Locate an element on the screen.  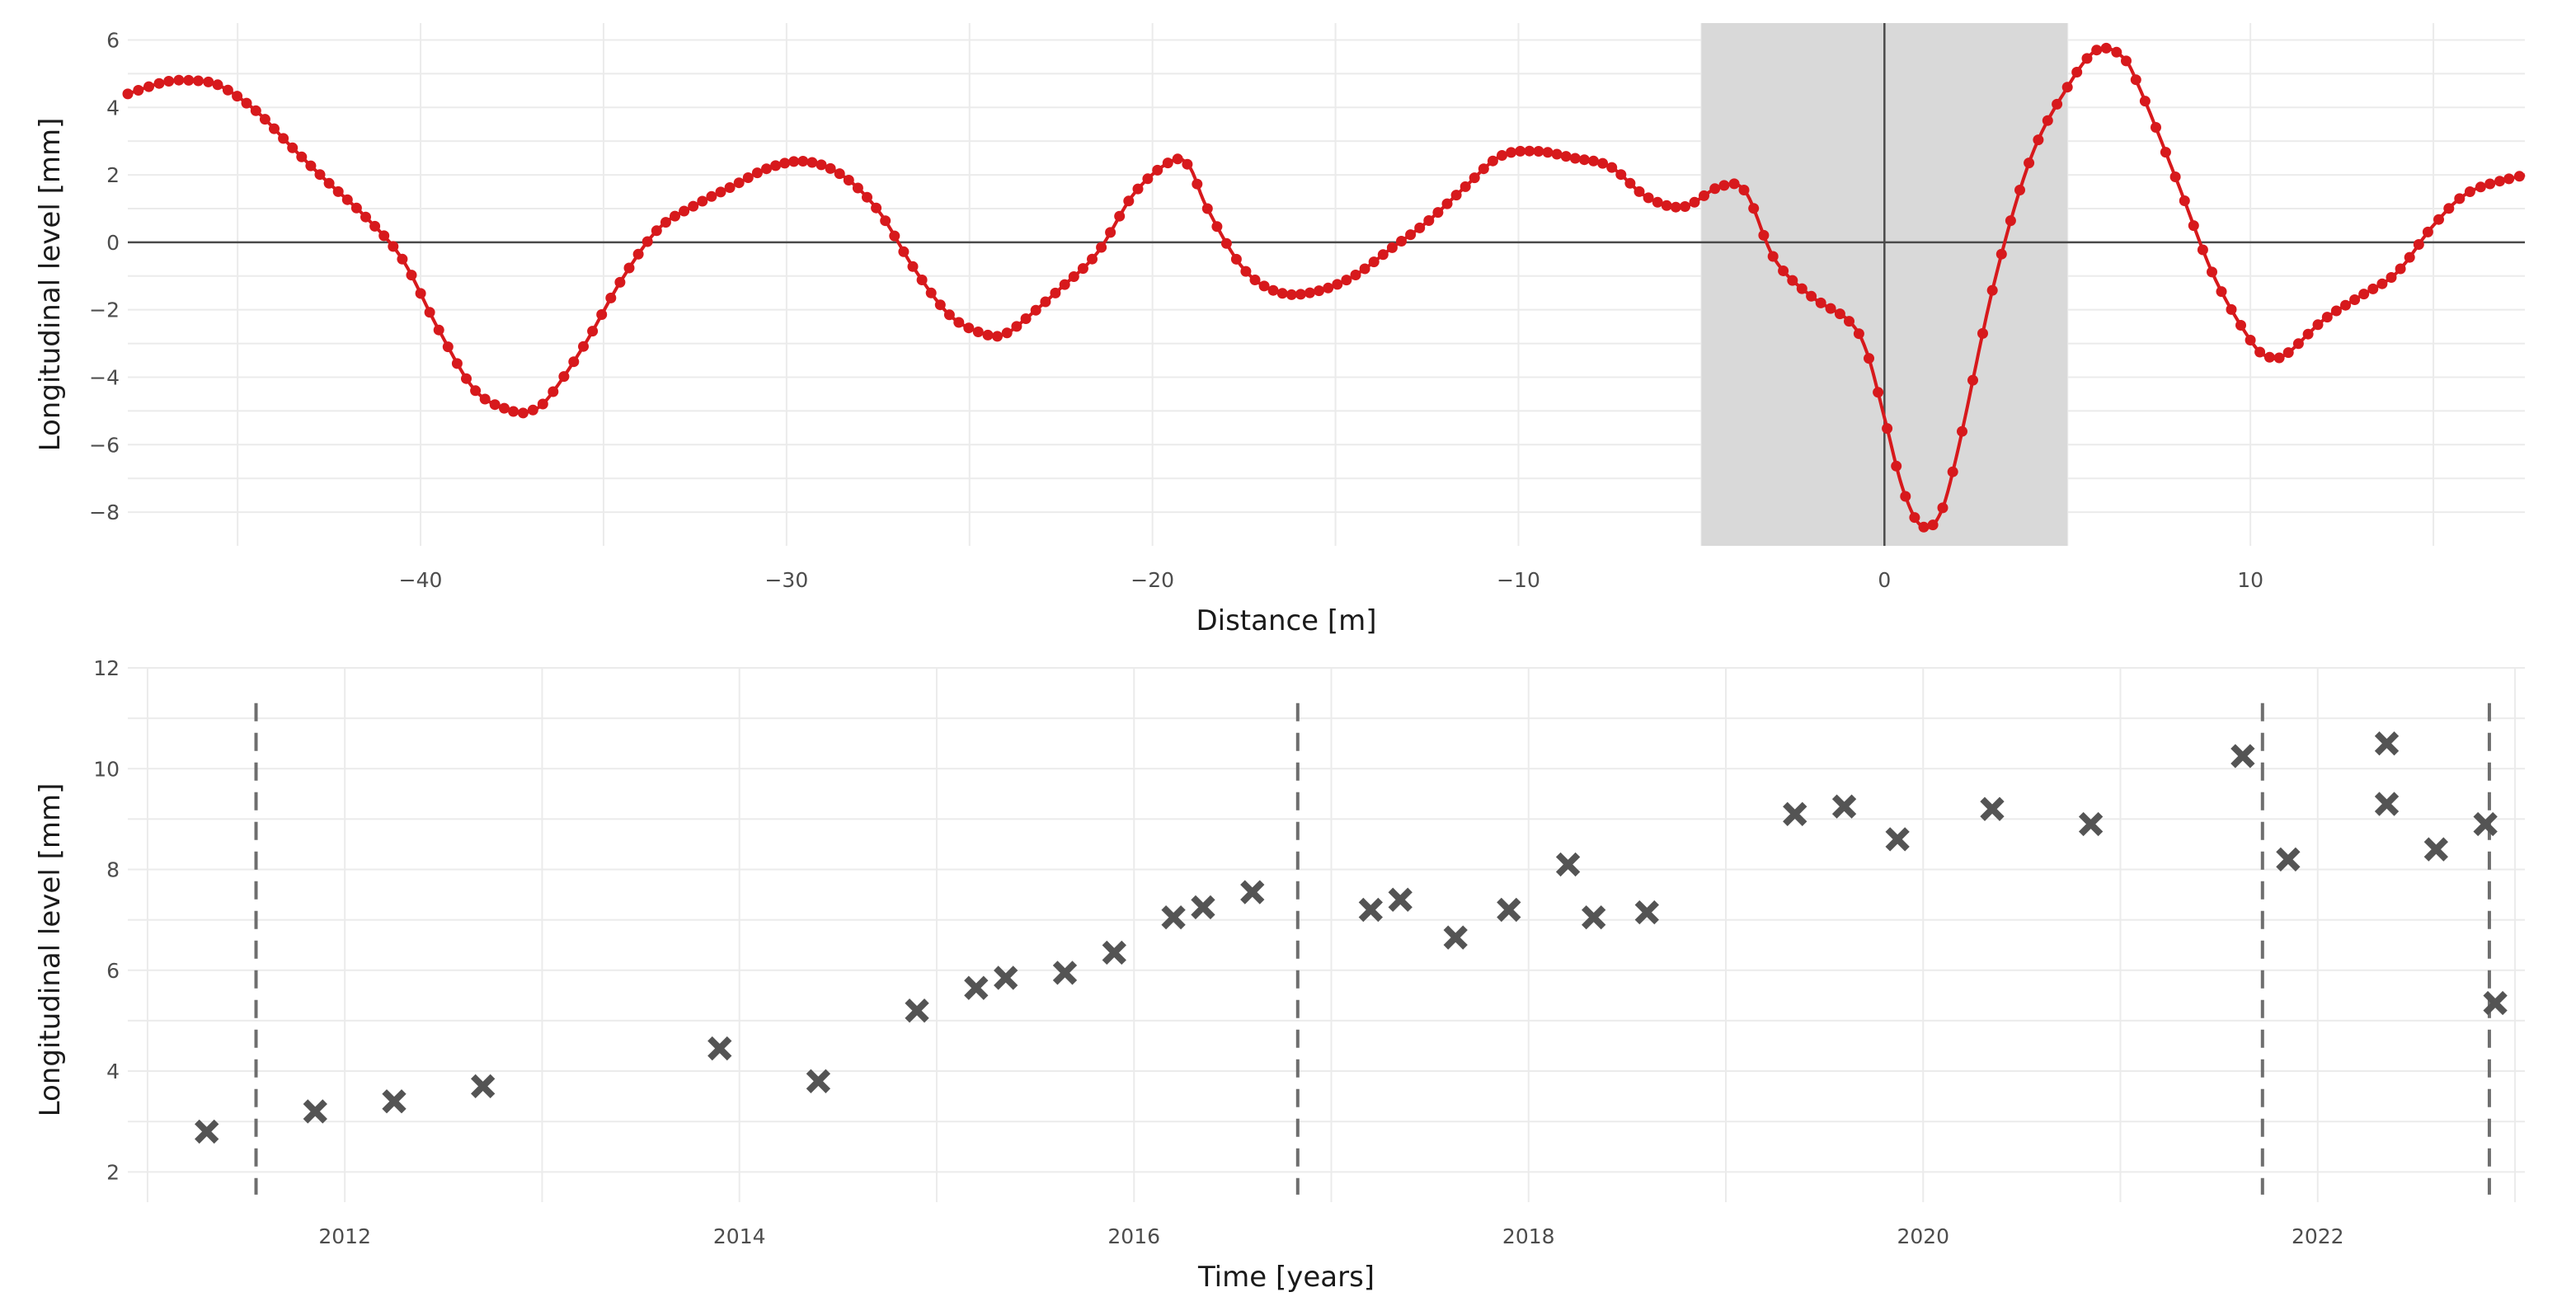
x-tick-label: −10 is located at coordinates (1518, 580).